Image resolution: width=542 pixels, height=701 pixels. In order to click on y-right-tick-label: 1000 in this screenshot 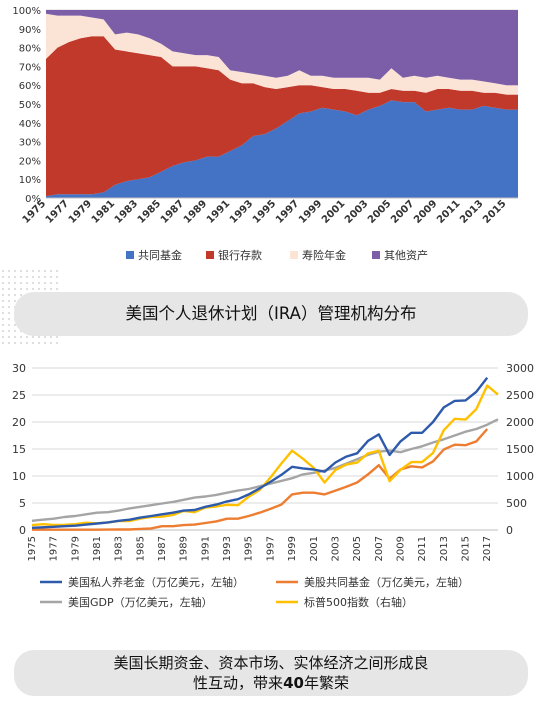, I will do `click(520, 476)`.